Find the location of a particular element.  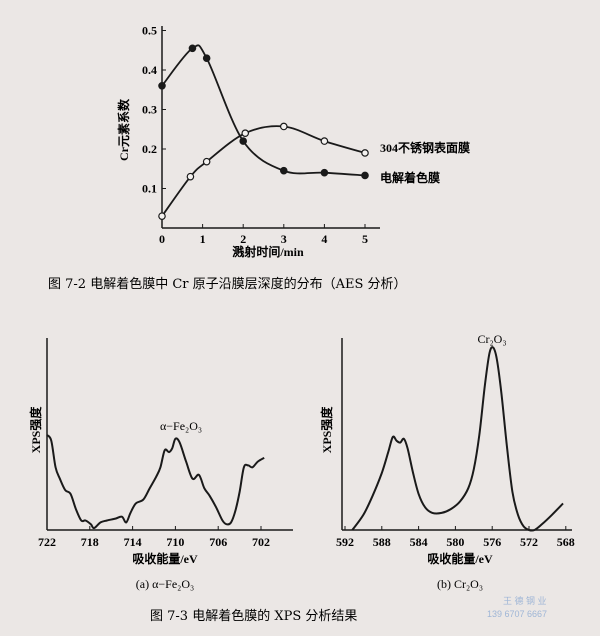

x-tick-label: 580 is located at coordinates (455, 542).